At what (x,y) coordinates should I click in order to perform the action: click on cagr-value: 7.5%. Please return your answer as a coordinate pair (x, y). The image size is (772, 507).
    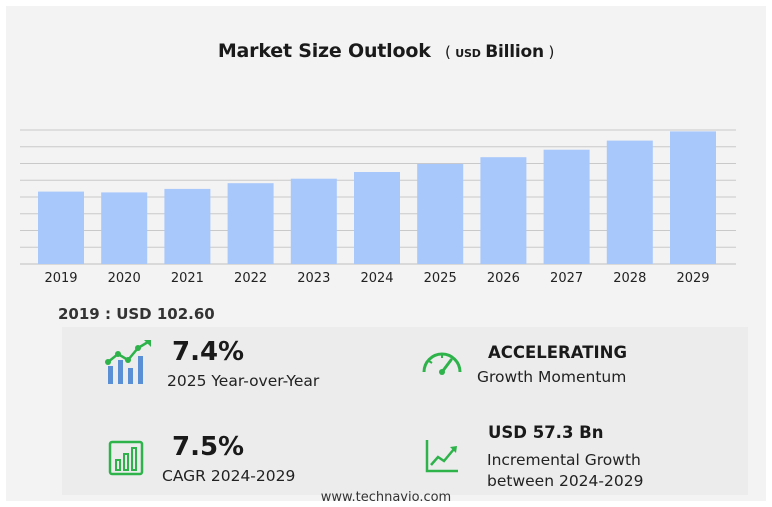
    Looking at the image, I should click on (208, 447).